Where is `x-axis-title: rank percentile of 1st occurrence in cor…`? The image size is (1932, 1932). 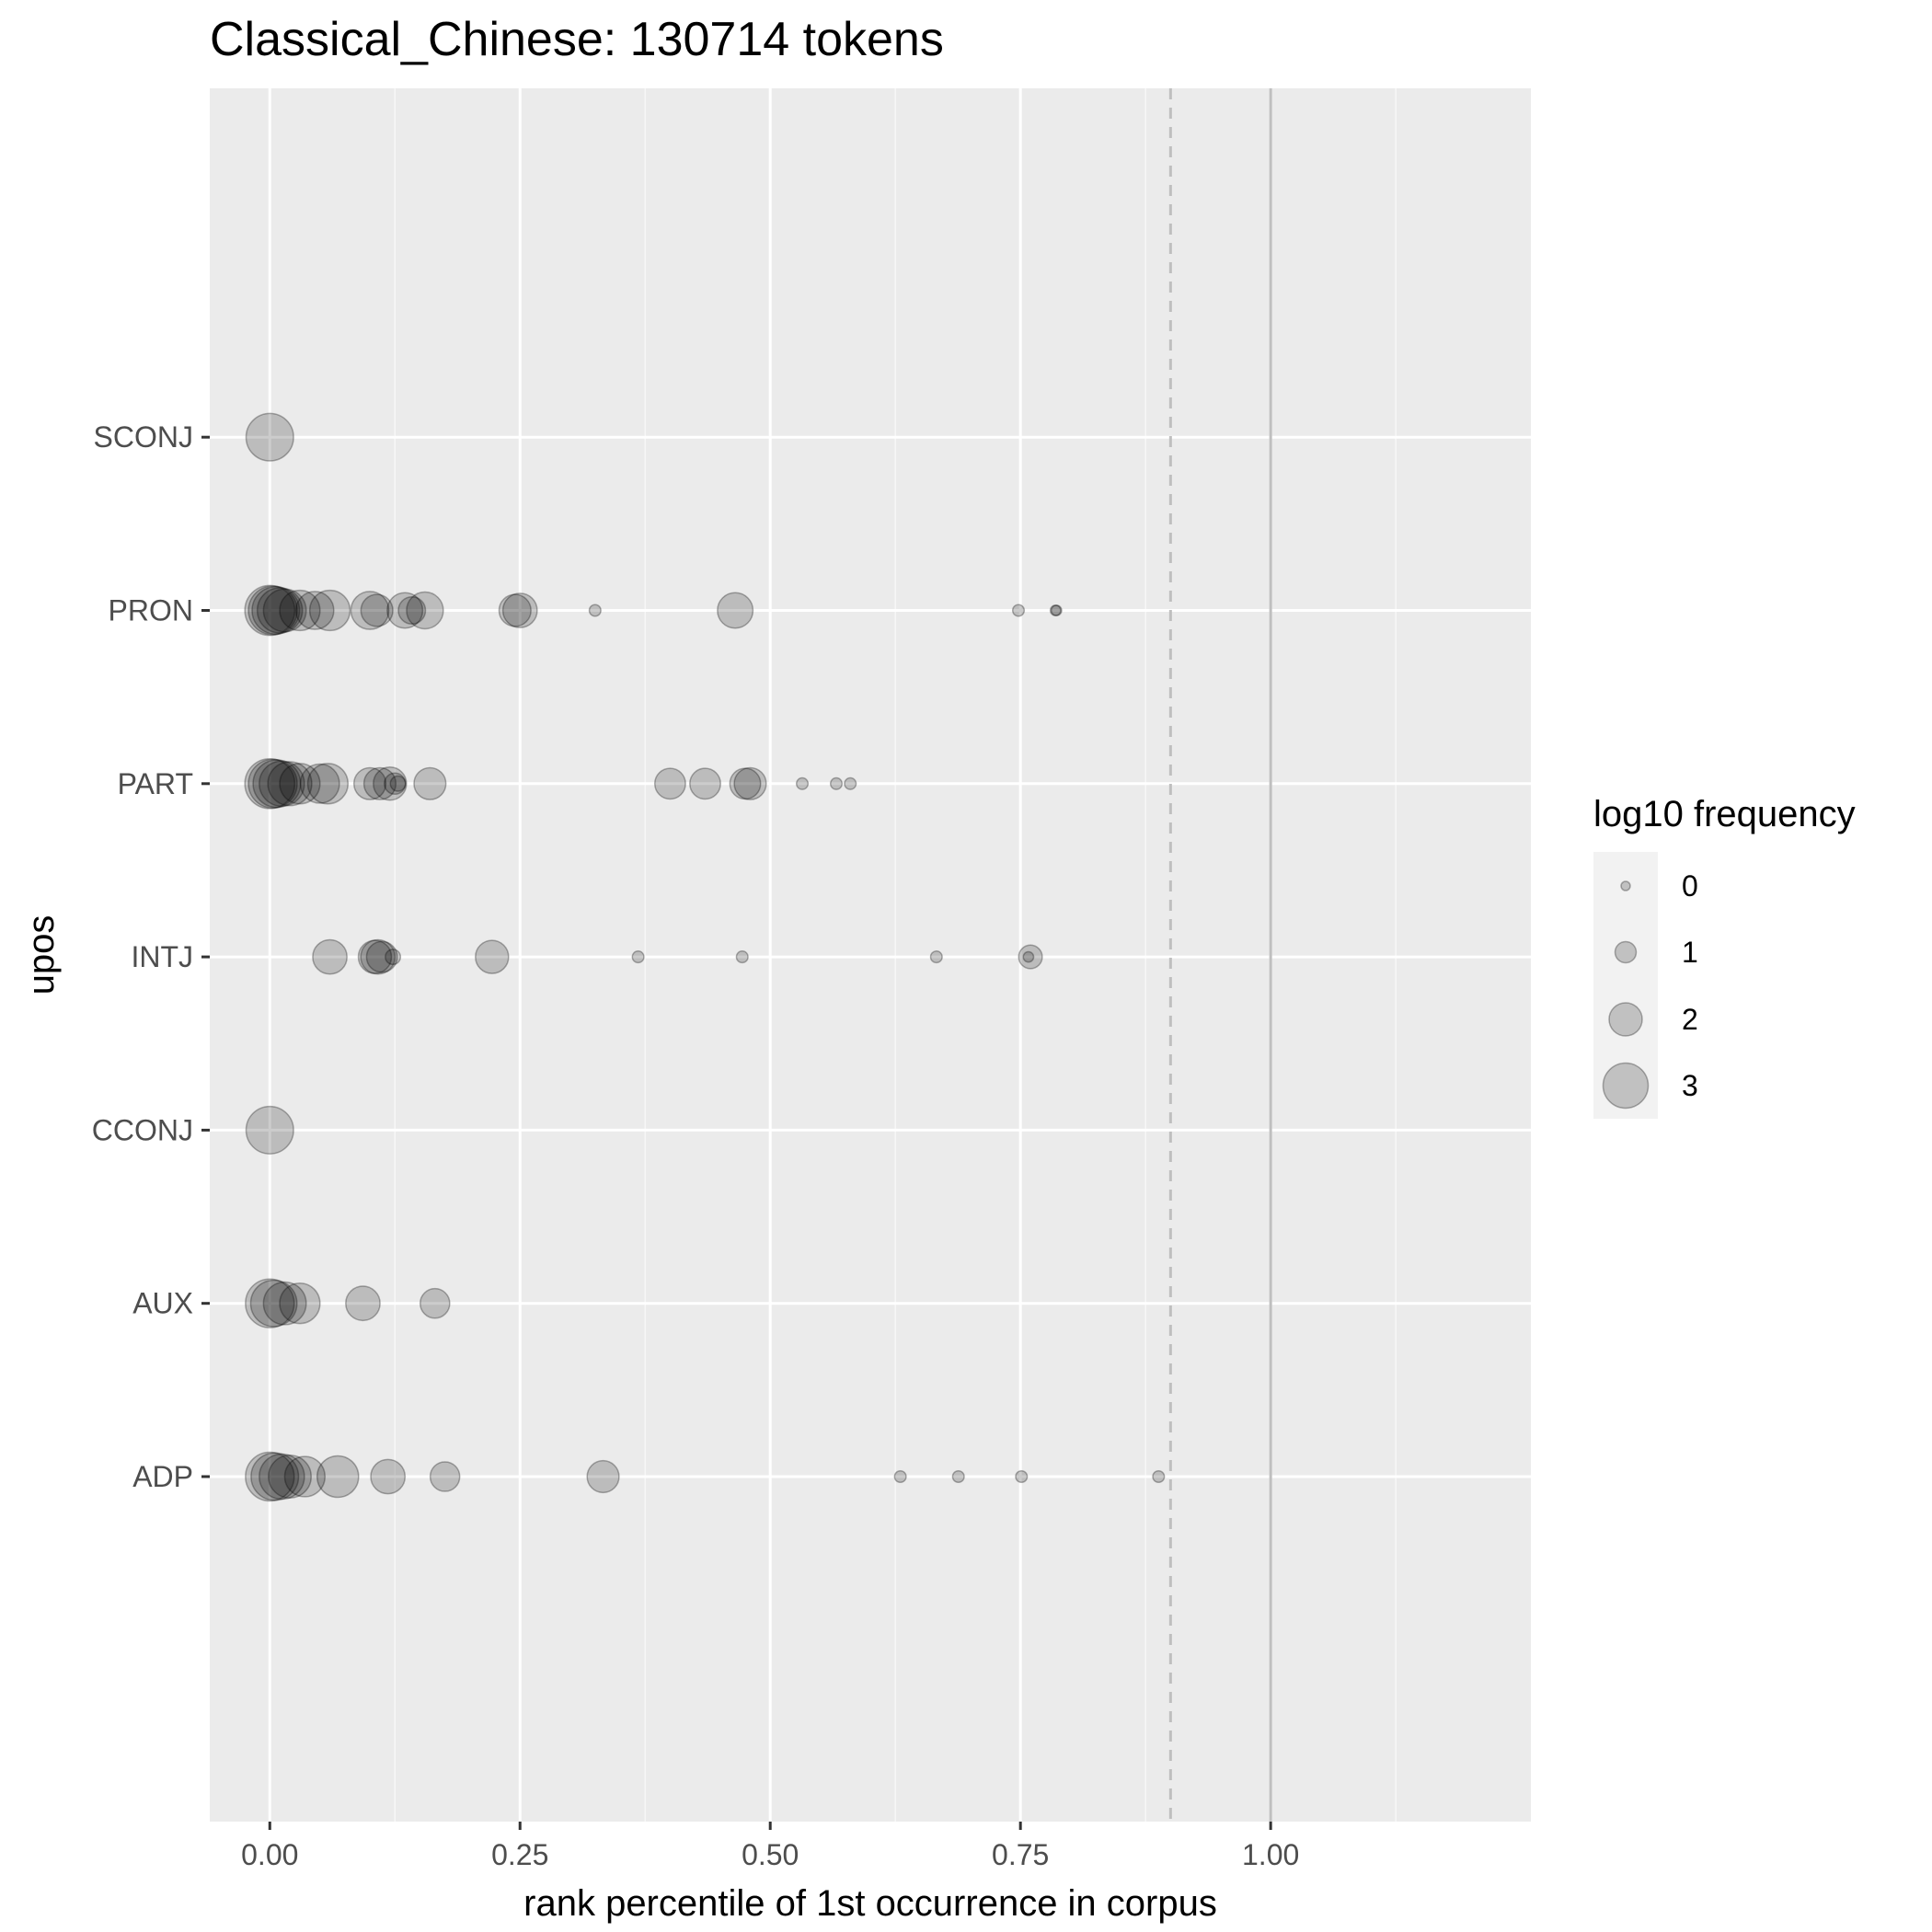
x-axis-title: rank percentile of 1st occurrence in cor… is located at coordinates (870, 1903).